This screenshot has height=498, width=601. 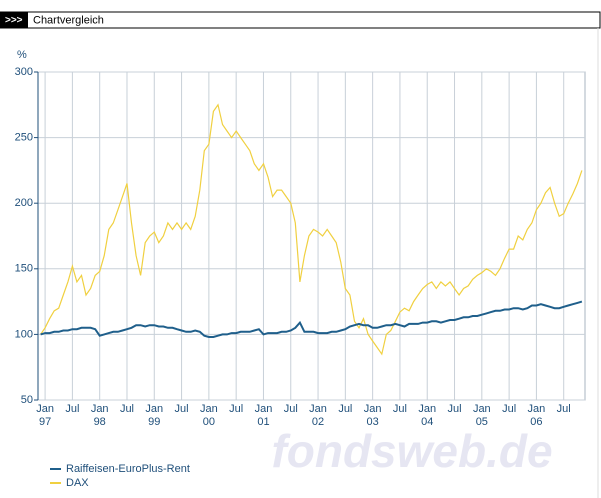 What do you see at coordinates (27, 400) in the screenshot?
I see `y-tick-label: 50` at bounding box center [27, 400].